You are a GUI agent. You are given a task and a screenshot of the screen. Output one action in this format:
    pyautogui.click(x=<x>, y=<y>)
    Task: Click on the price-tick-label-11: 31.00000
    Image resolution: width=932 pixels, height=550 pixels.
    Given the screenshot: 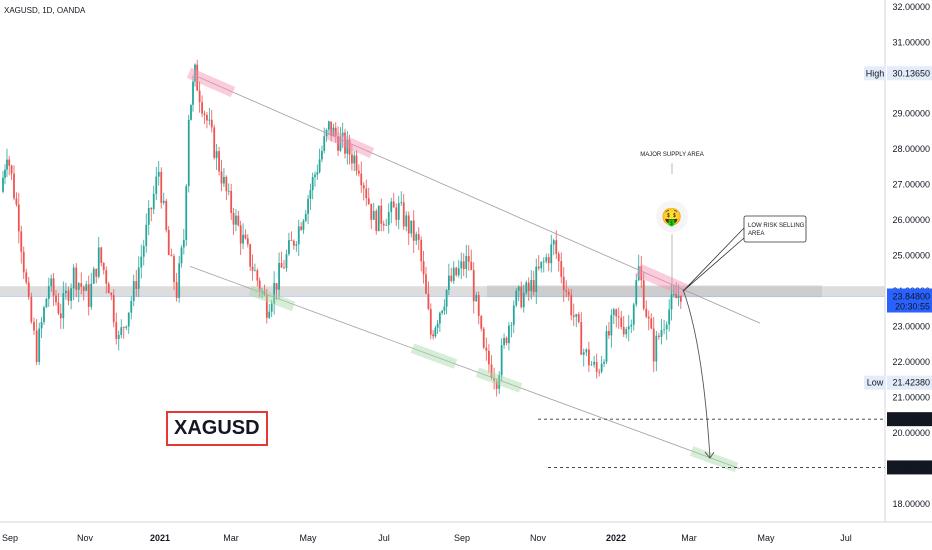 What is the action you would take?
    pyautogui.click(x=911, y=43)
    